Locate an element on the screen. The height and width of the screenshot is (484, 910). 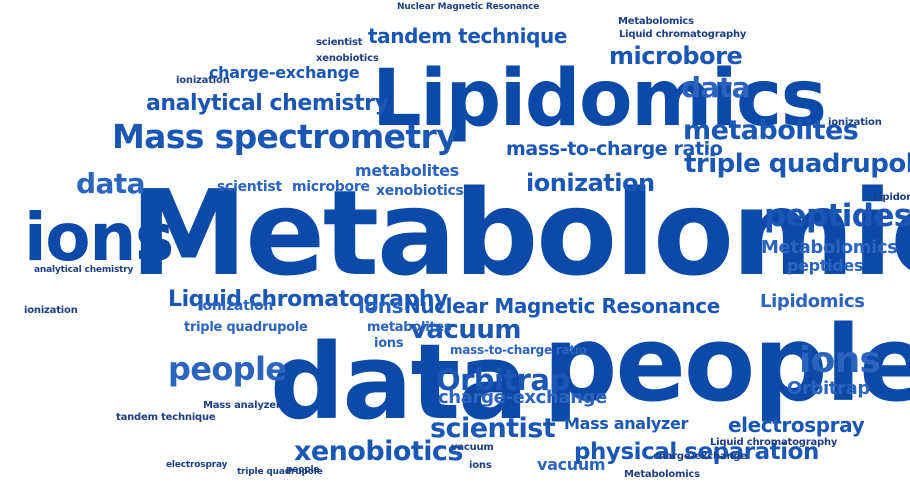
word-lipidomics: Lipidomics is located at coordinates (599, 99).